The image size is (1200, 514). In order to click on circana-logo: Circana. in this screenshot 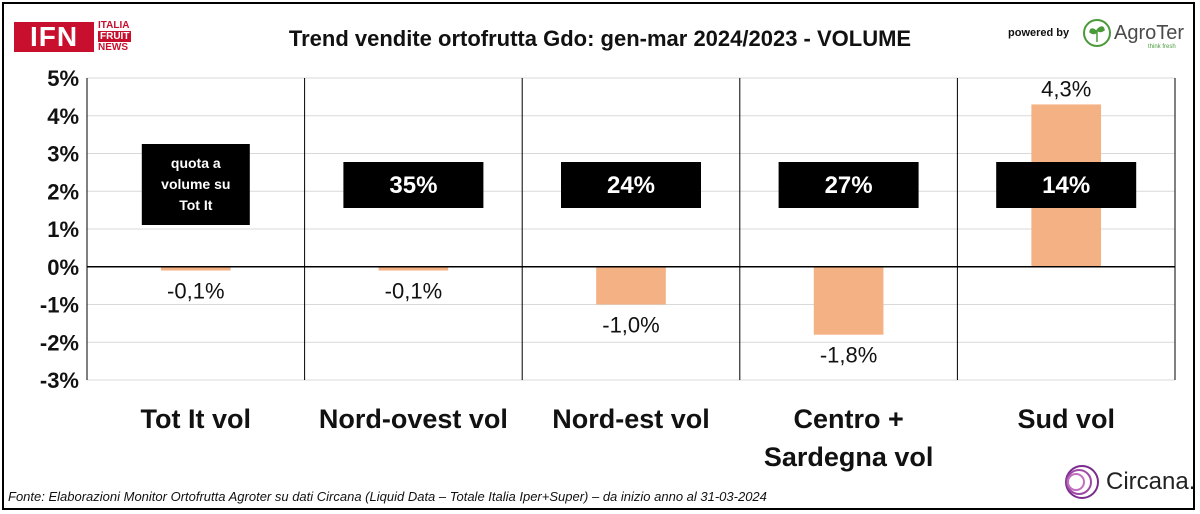, I will do `click(1129, 482)`.